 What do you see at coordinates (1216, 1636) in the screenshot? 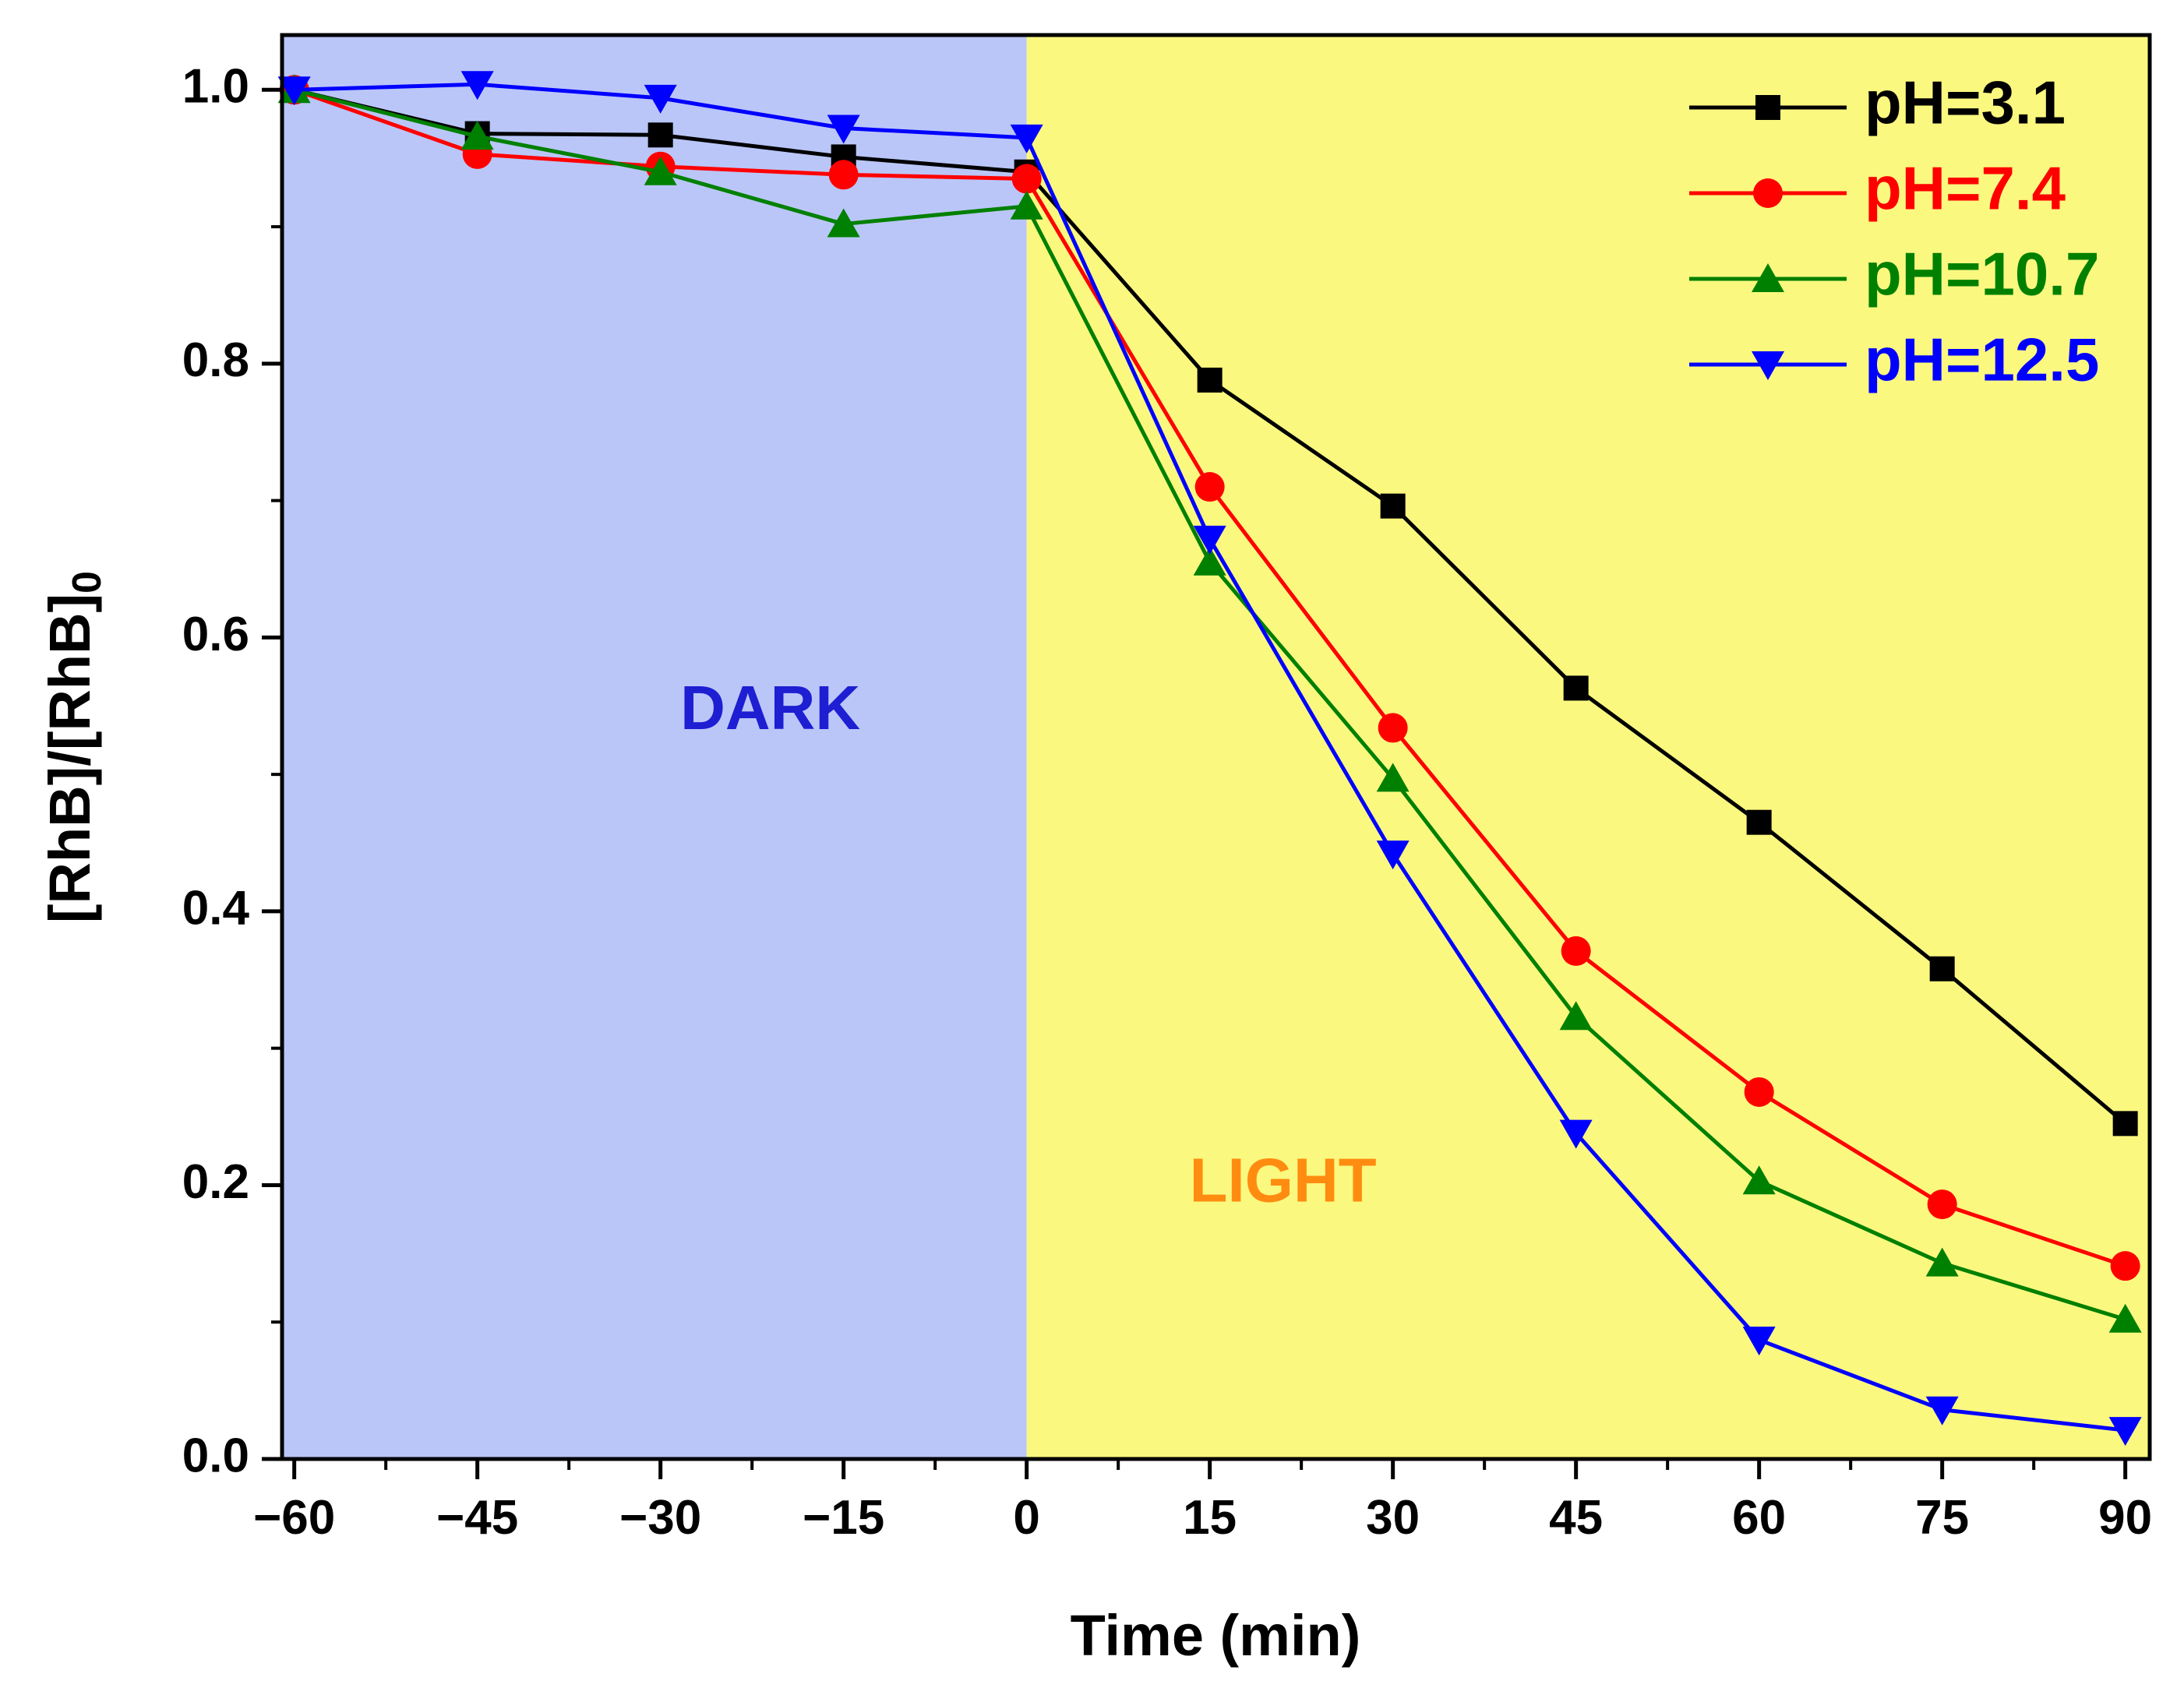
I see `x-axis-title: Time (min)` at bounding box center [1216, 1636].